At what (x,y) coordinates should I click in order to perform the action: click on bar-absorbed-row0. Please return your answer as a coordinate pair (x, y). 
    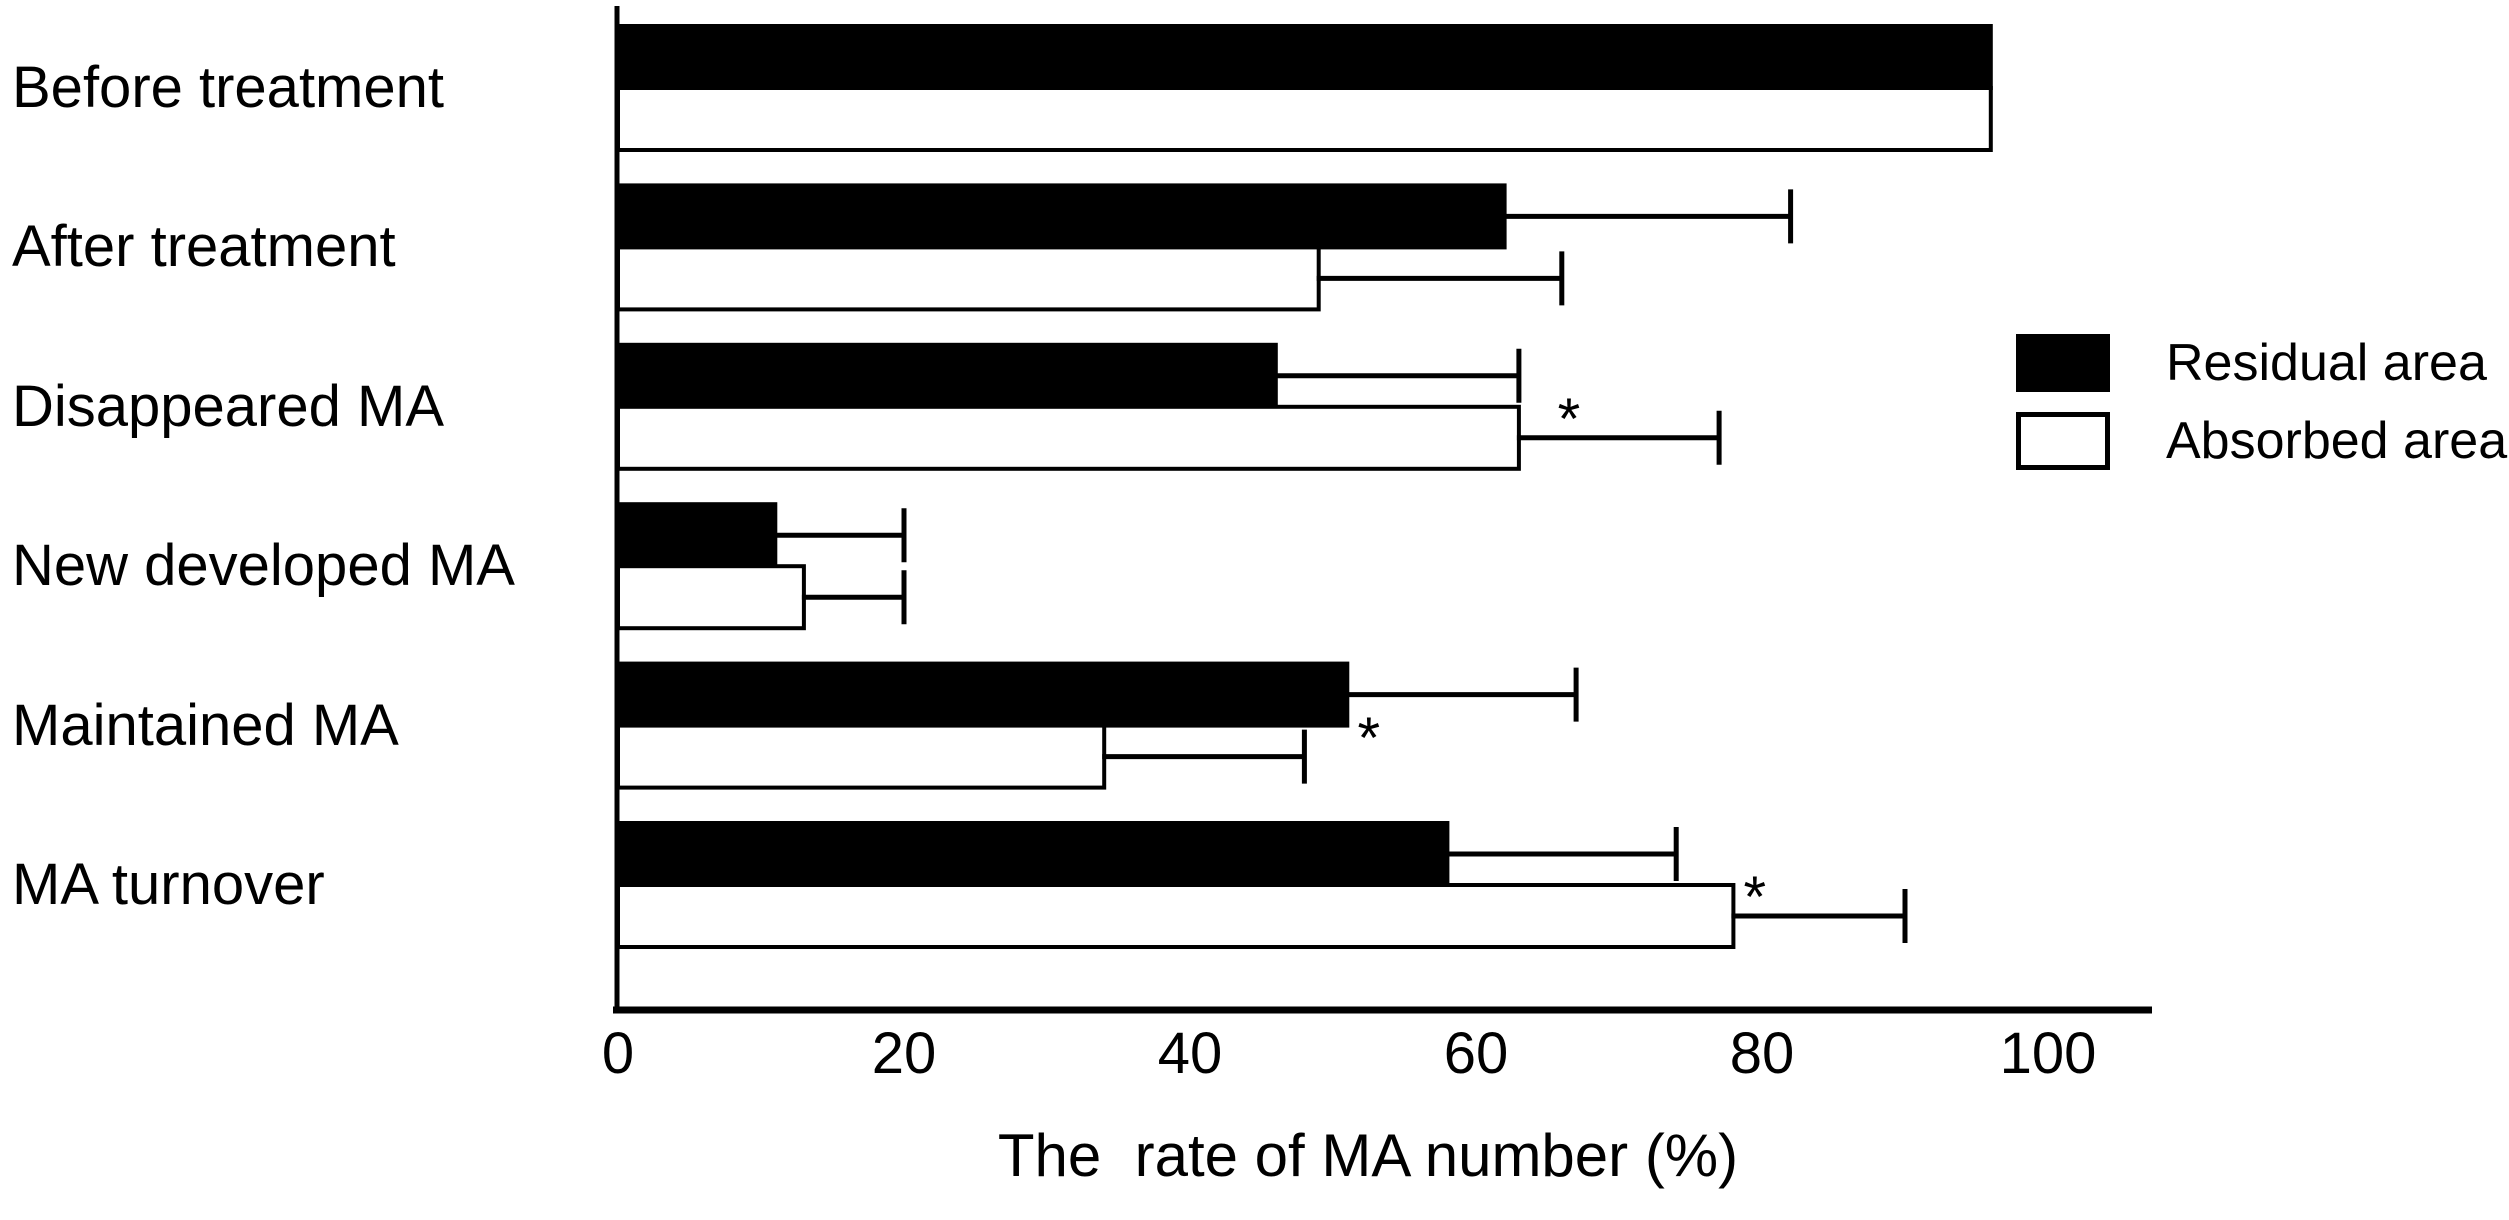
    Looking at the image, I should click on (1304, 119).